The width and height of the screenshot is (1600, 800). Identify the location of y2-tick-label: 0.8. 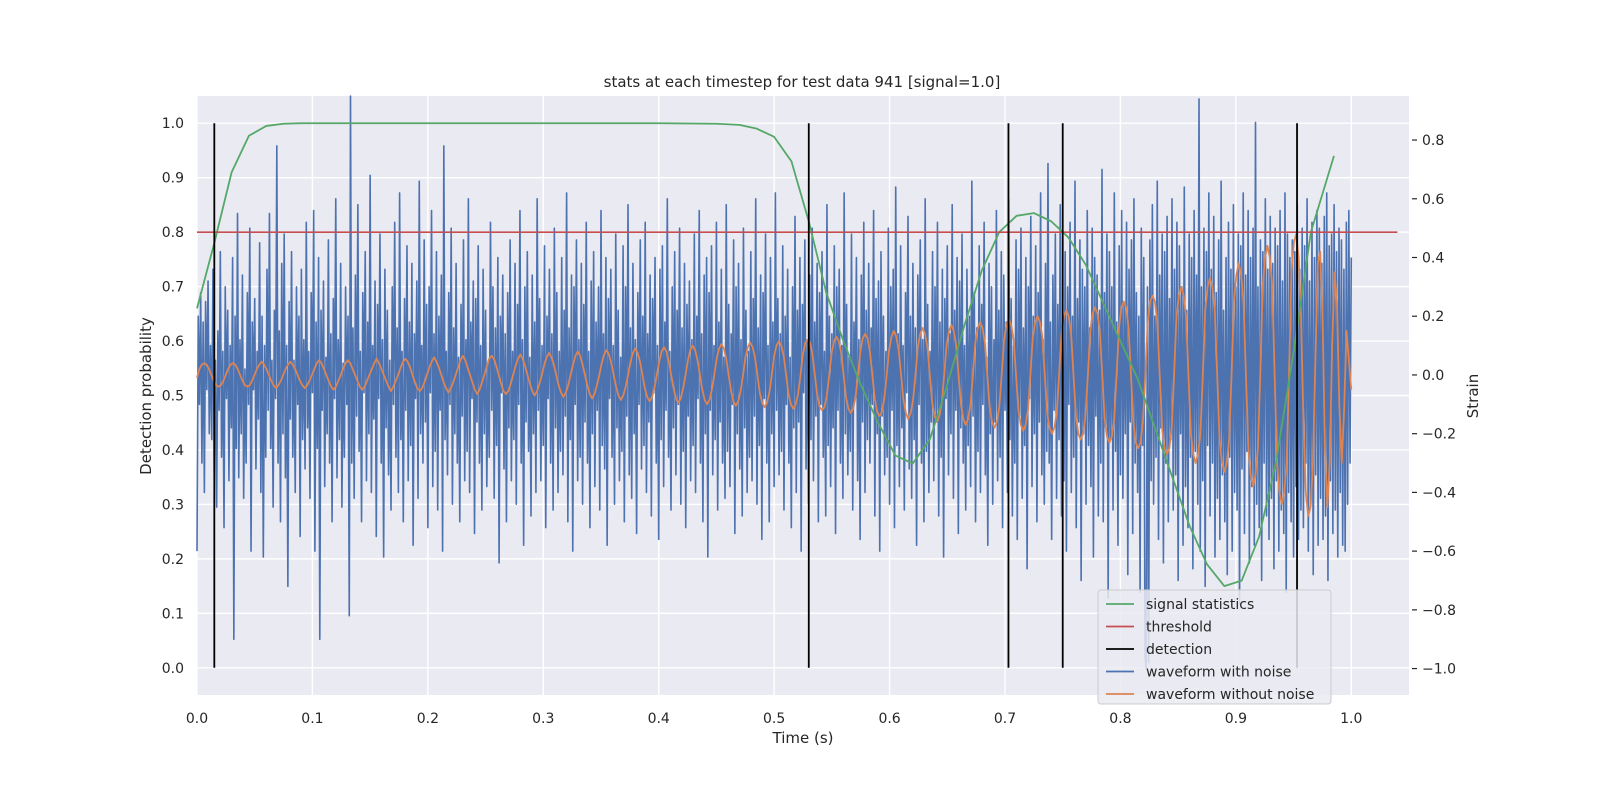
(1433, 141).